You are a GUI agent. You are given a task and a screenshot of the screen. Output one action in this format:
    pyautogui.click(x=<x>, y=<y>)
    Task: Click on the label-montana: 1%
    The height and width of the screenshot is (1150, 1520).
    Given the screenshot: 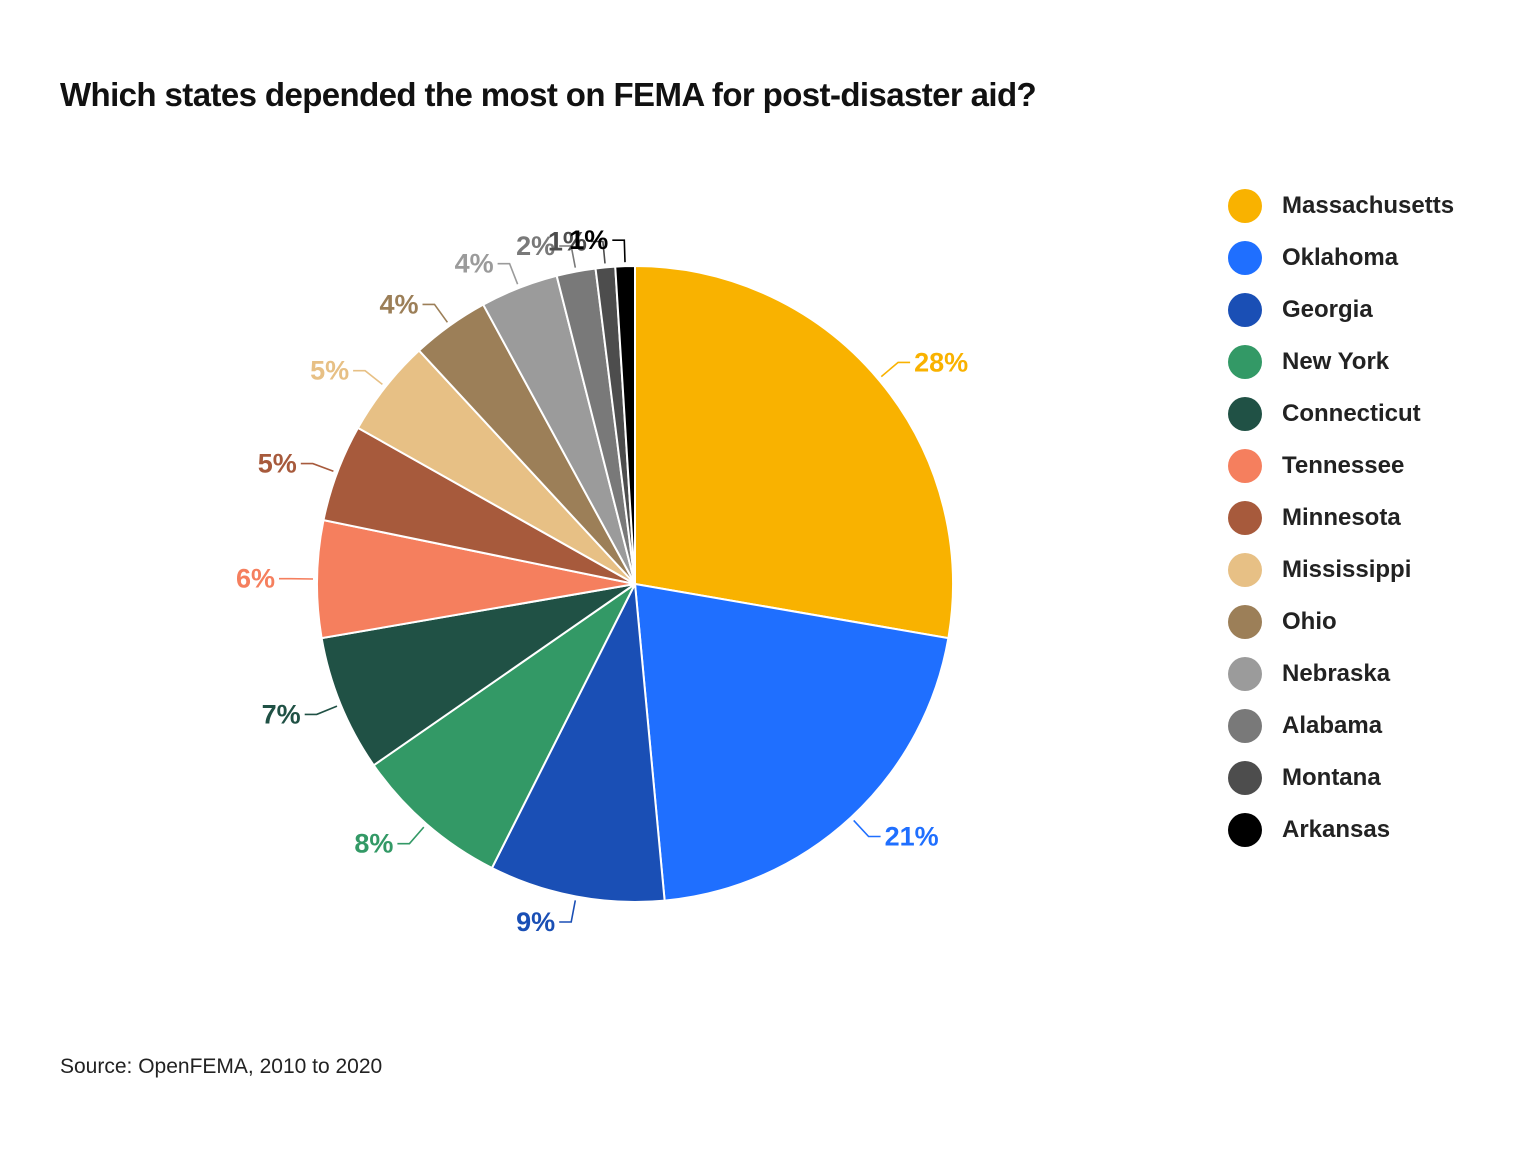 What is the action you would take?
    pyautogui.click(x=567, y=242)
    